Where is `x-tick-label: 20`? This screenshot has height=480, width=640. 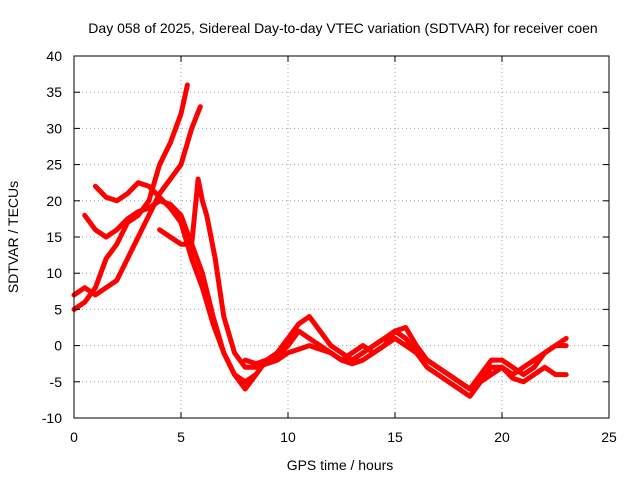 x-tick-label: 20 is located at coordinates (502, 437).